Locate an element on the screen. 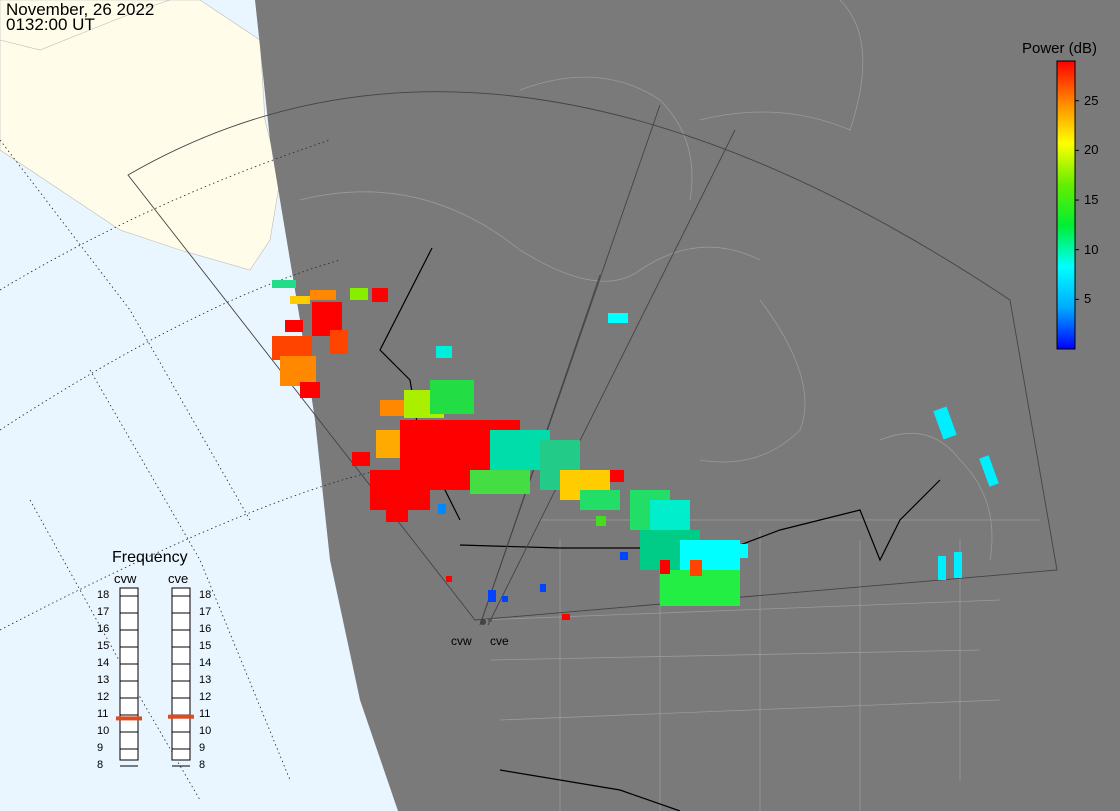 Image resolution: width=1120 pixels, height=811 pixels. freq-gridlines is located at coordinates (155, 681).